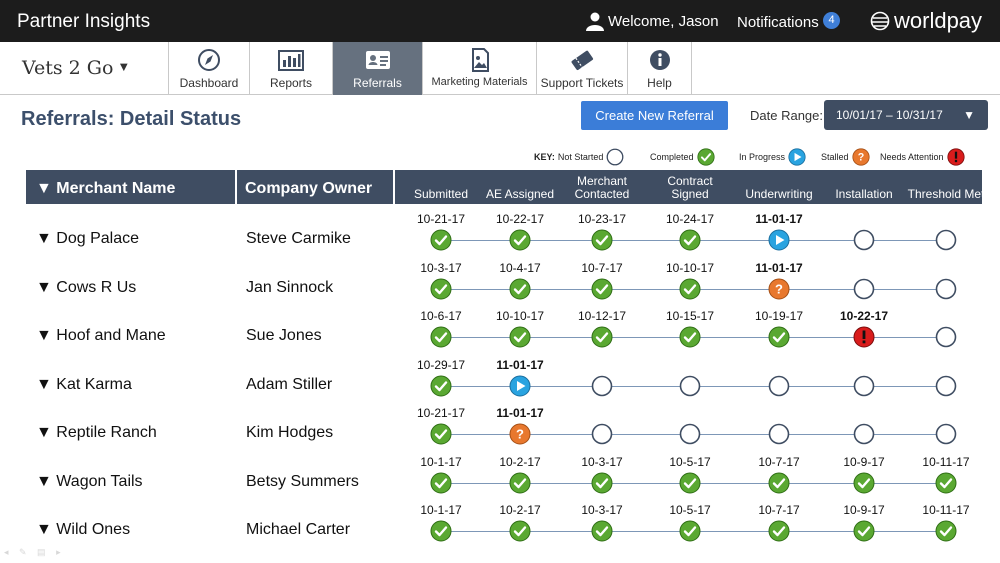 Image resolution: width=1000 pixels, height=563 pixels. What do you see at coordinates (580, 157) in the screenshot?
I see `key-label: Not Started` at bounding box center [580, 157].